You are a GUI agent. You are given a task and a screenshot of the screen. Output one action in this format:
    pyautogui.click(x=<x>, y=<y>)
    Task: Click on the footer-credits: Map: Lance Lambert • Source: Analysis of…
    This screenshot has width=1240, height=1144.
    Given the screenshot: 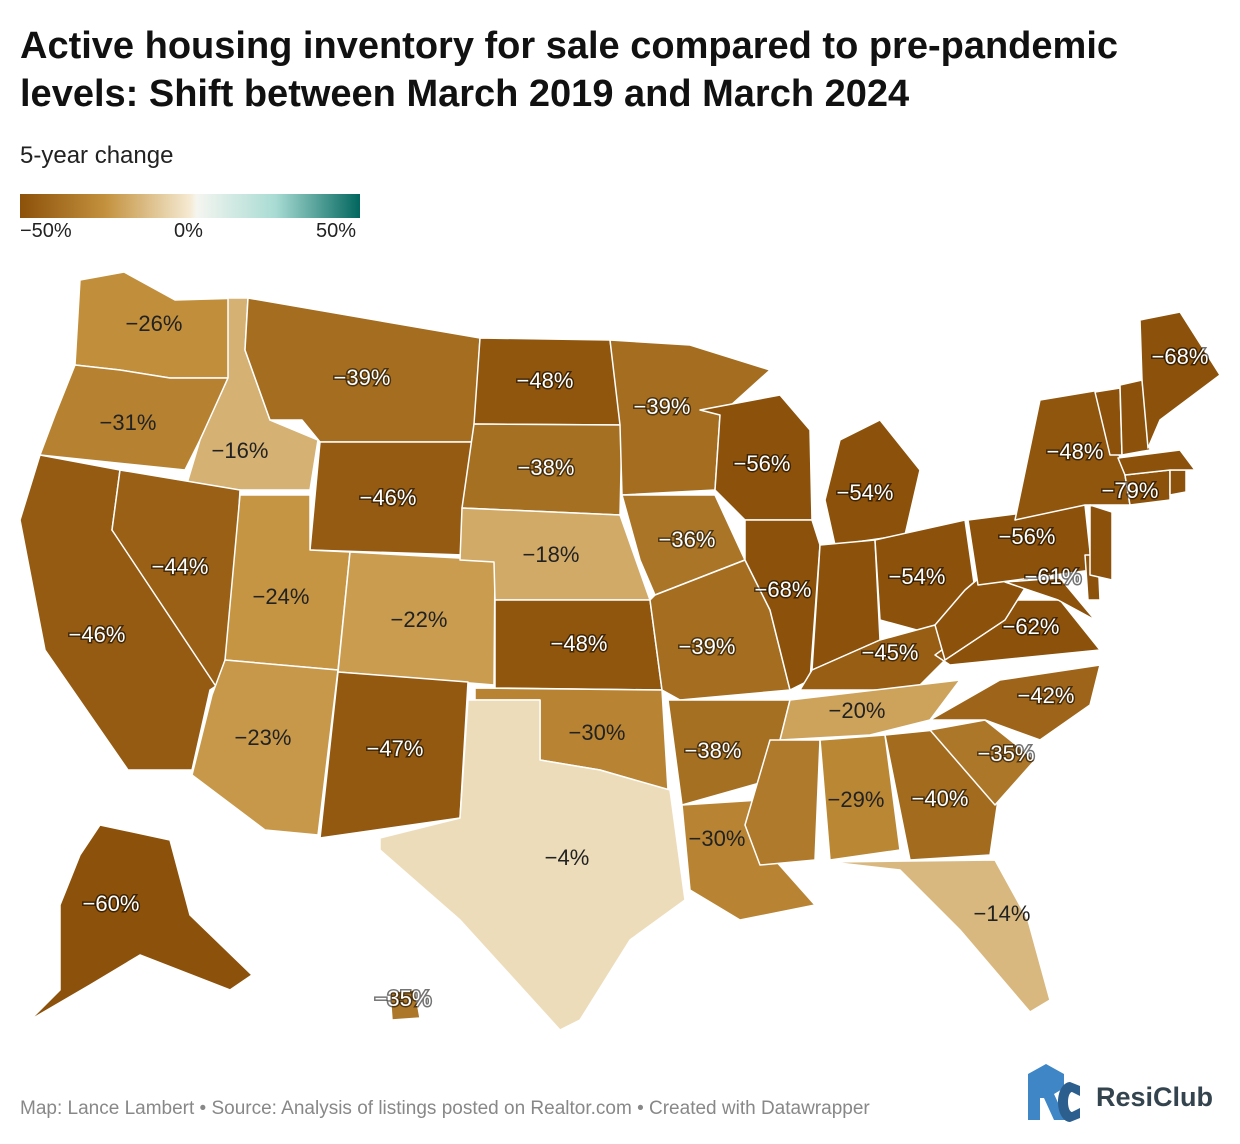 What is the action you would take?
    pyautogui.click(x=445, y=1108)
    